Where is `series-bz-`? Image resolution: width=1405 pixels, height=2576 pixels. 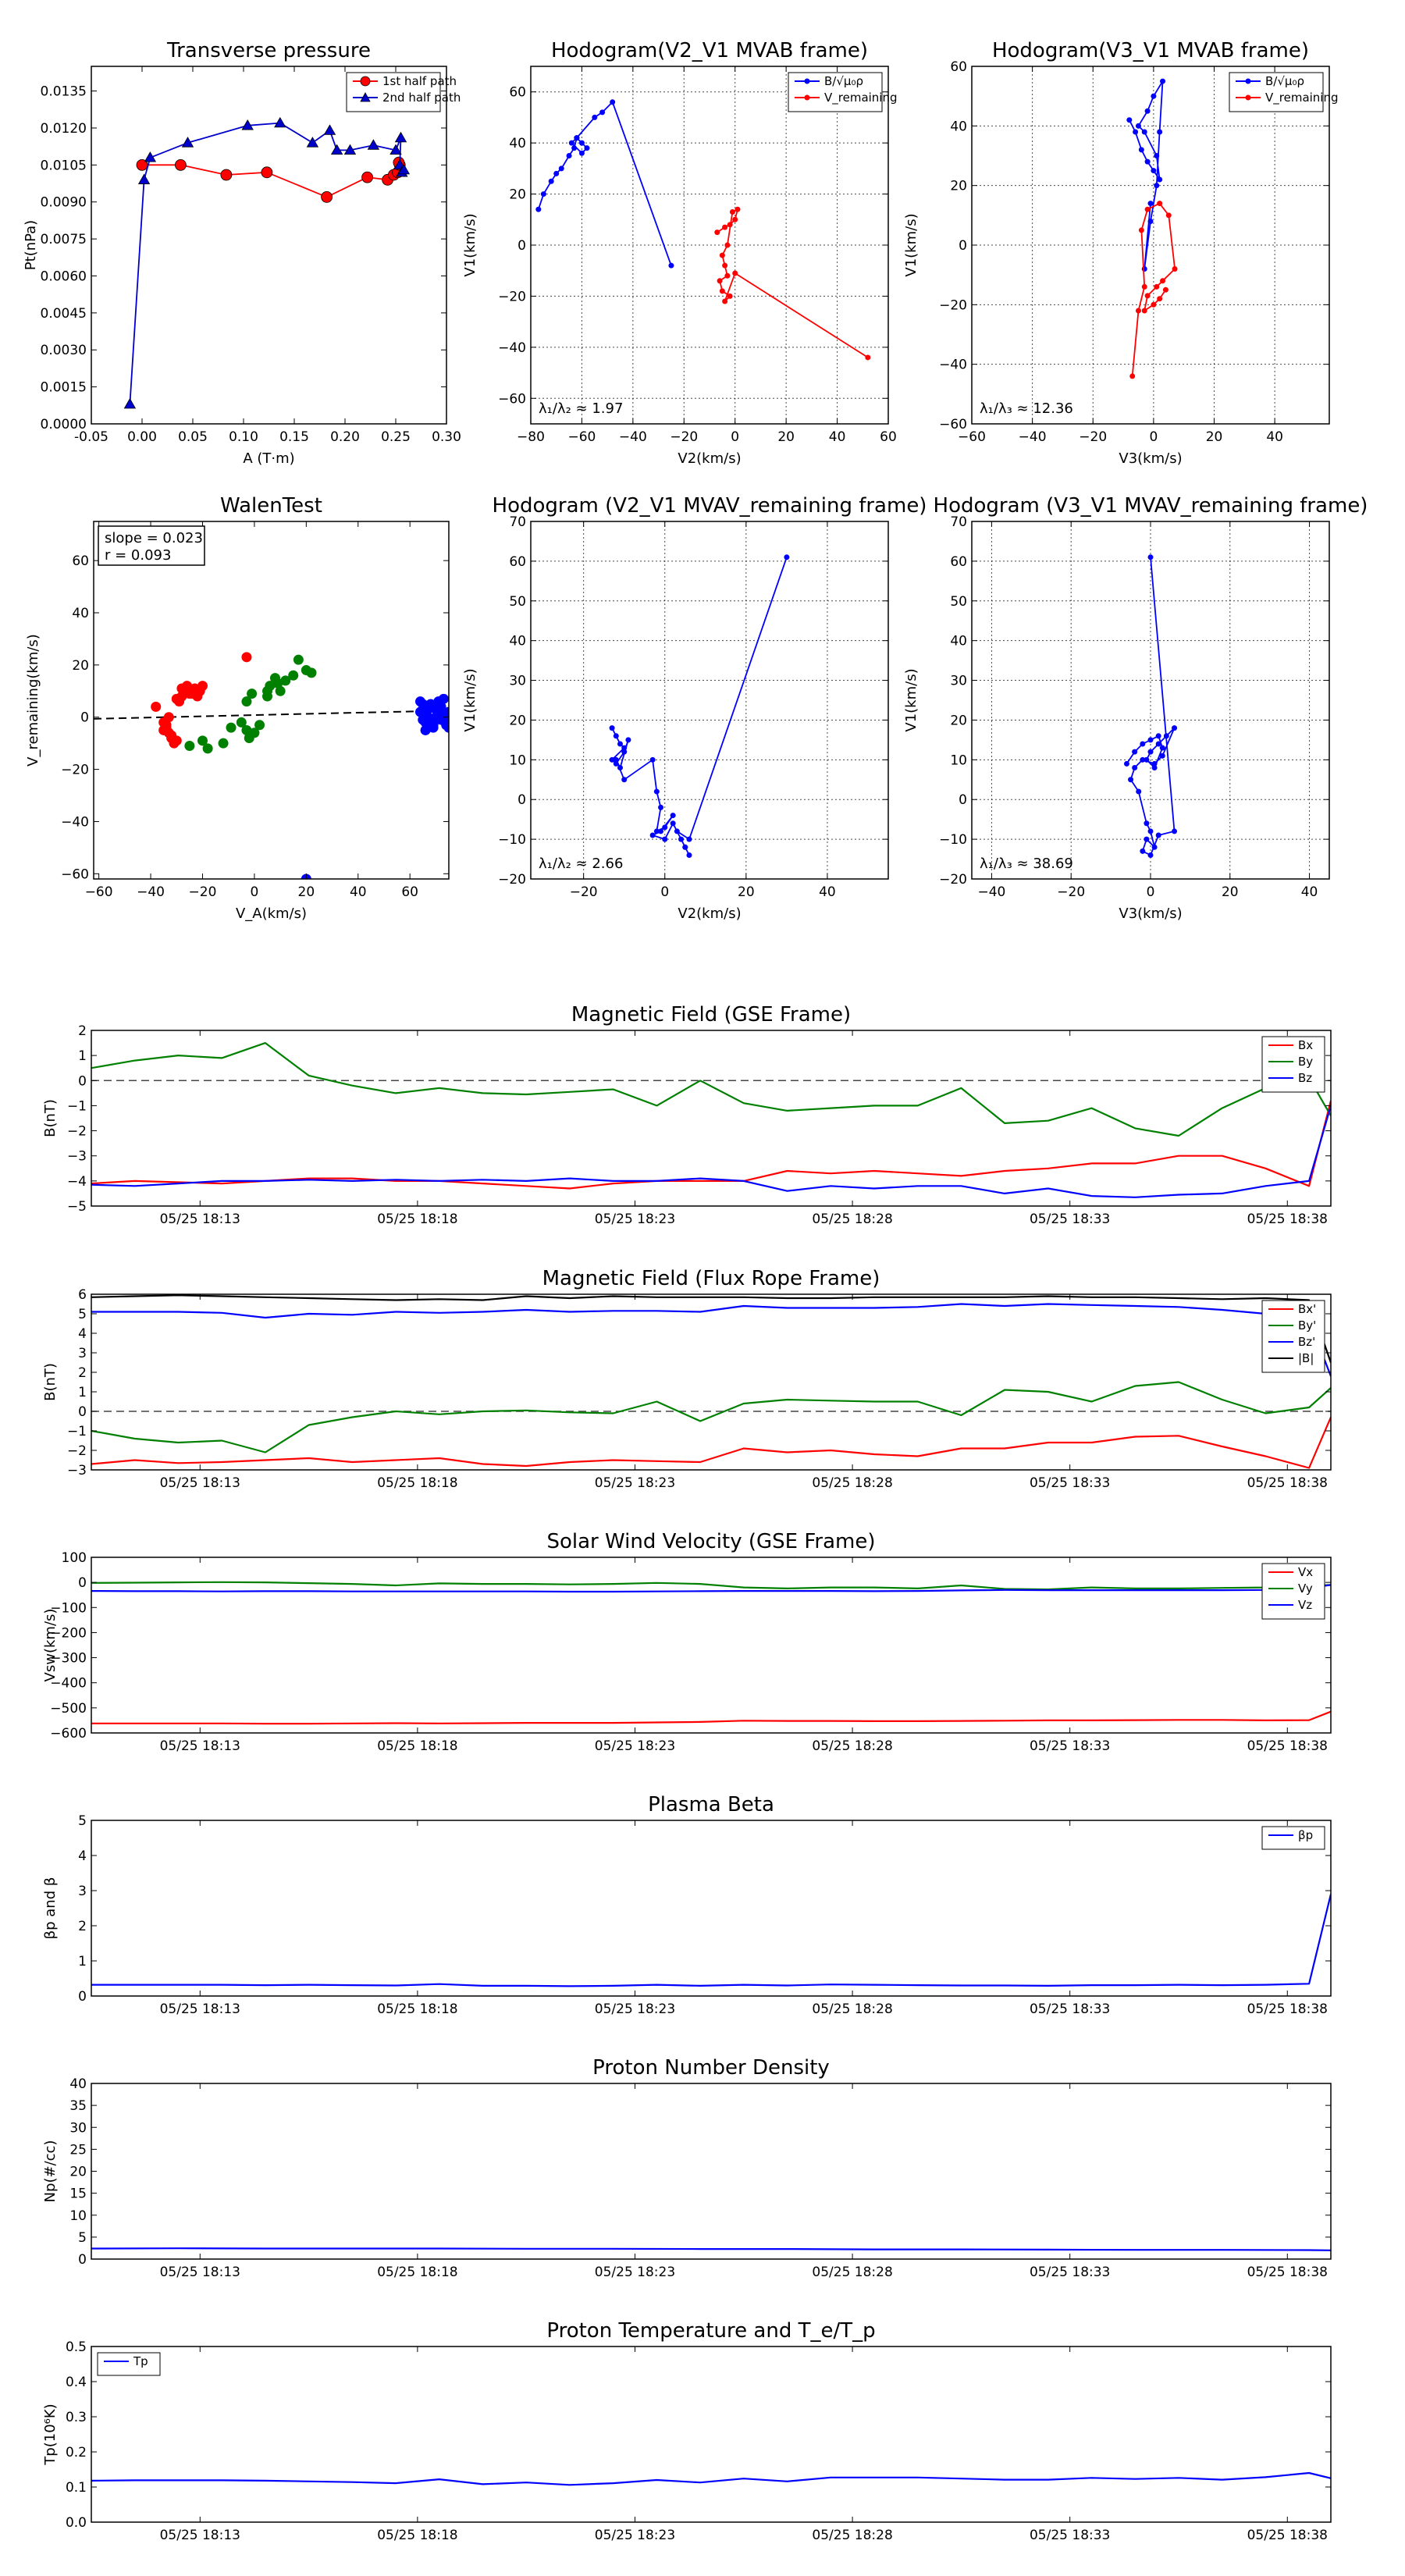 series-bz- is located at coordinates (711, 1340).